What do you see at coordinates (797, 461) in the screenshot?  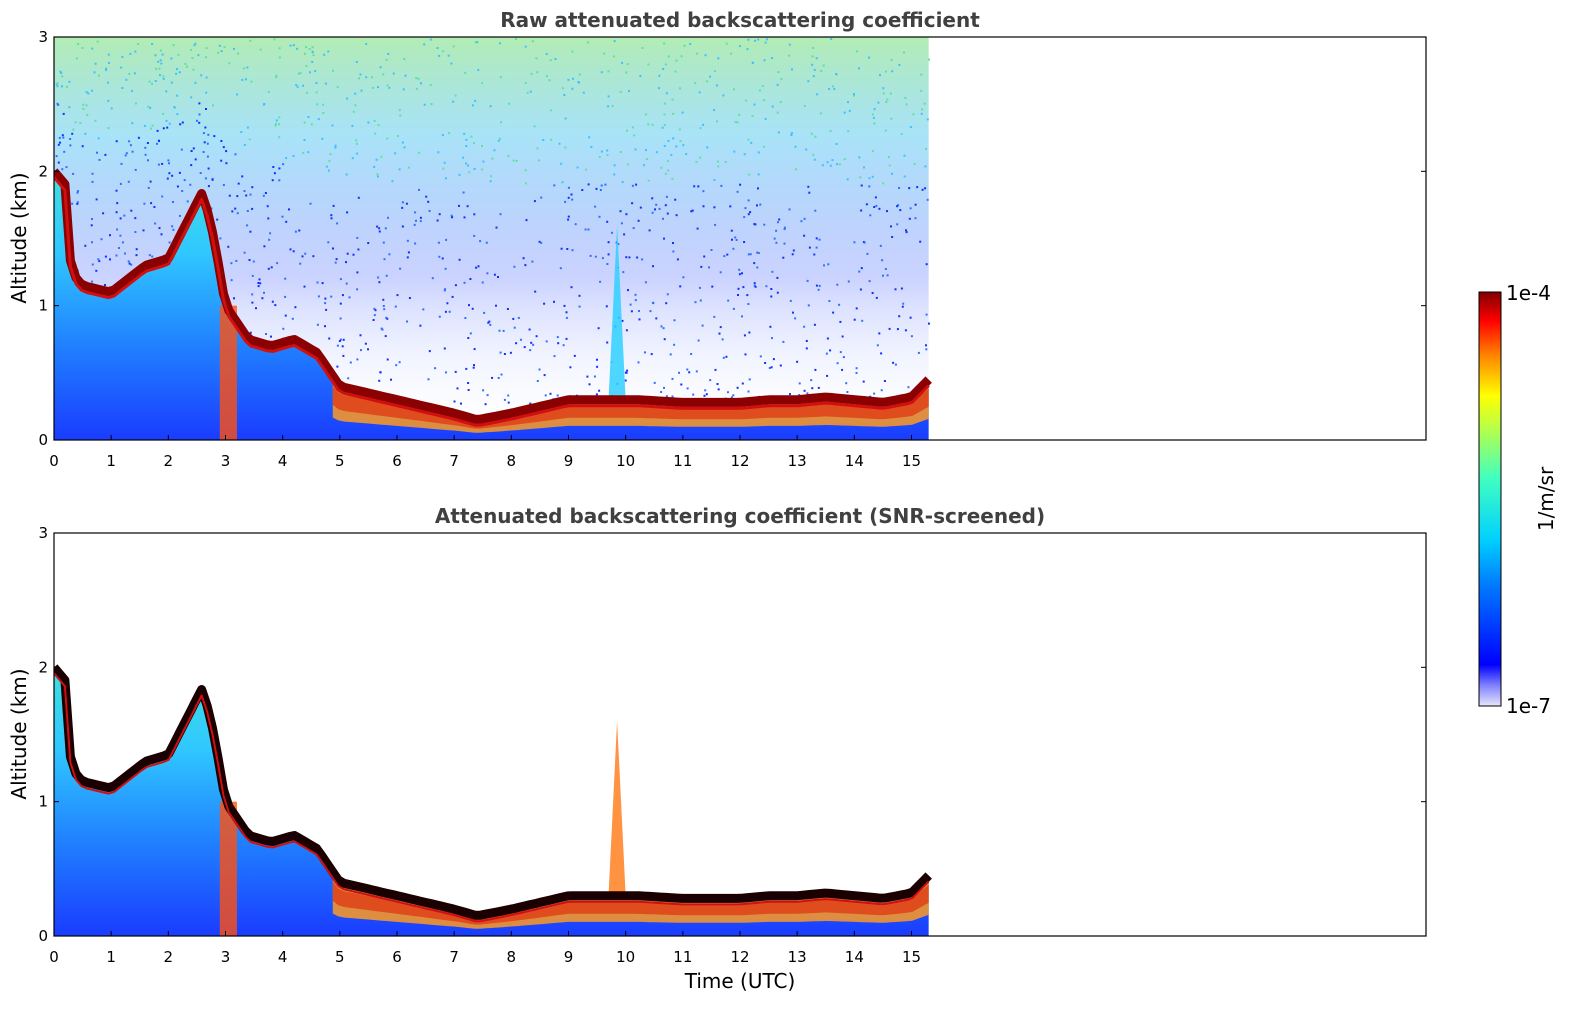 I see `x-tick-label: 13` at bounding box center [797, 461].